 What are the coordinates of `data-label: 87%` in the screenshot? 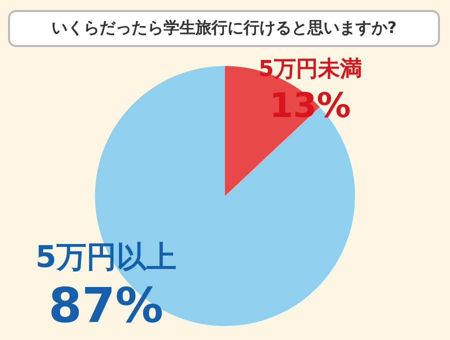 It's located at (106, 306).